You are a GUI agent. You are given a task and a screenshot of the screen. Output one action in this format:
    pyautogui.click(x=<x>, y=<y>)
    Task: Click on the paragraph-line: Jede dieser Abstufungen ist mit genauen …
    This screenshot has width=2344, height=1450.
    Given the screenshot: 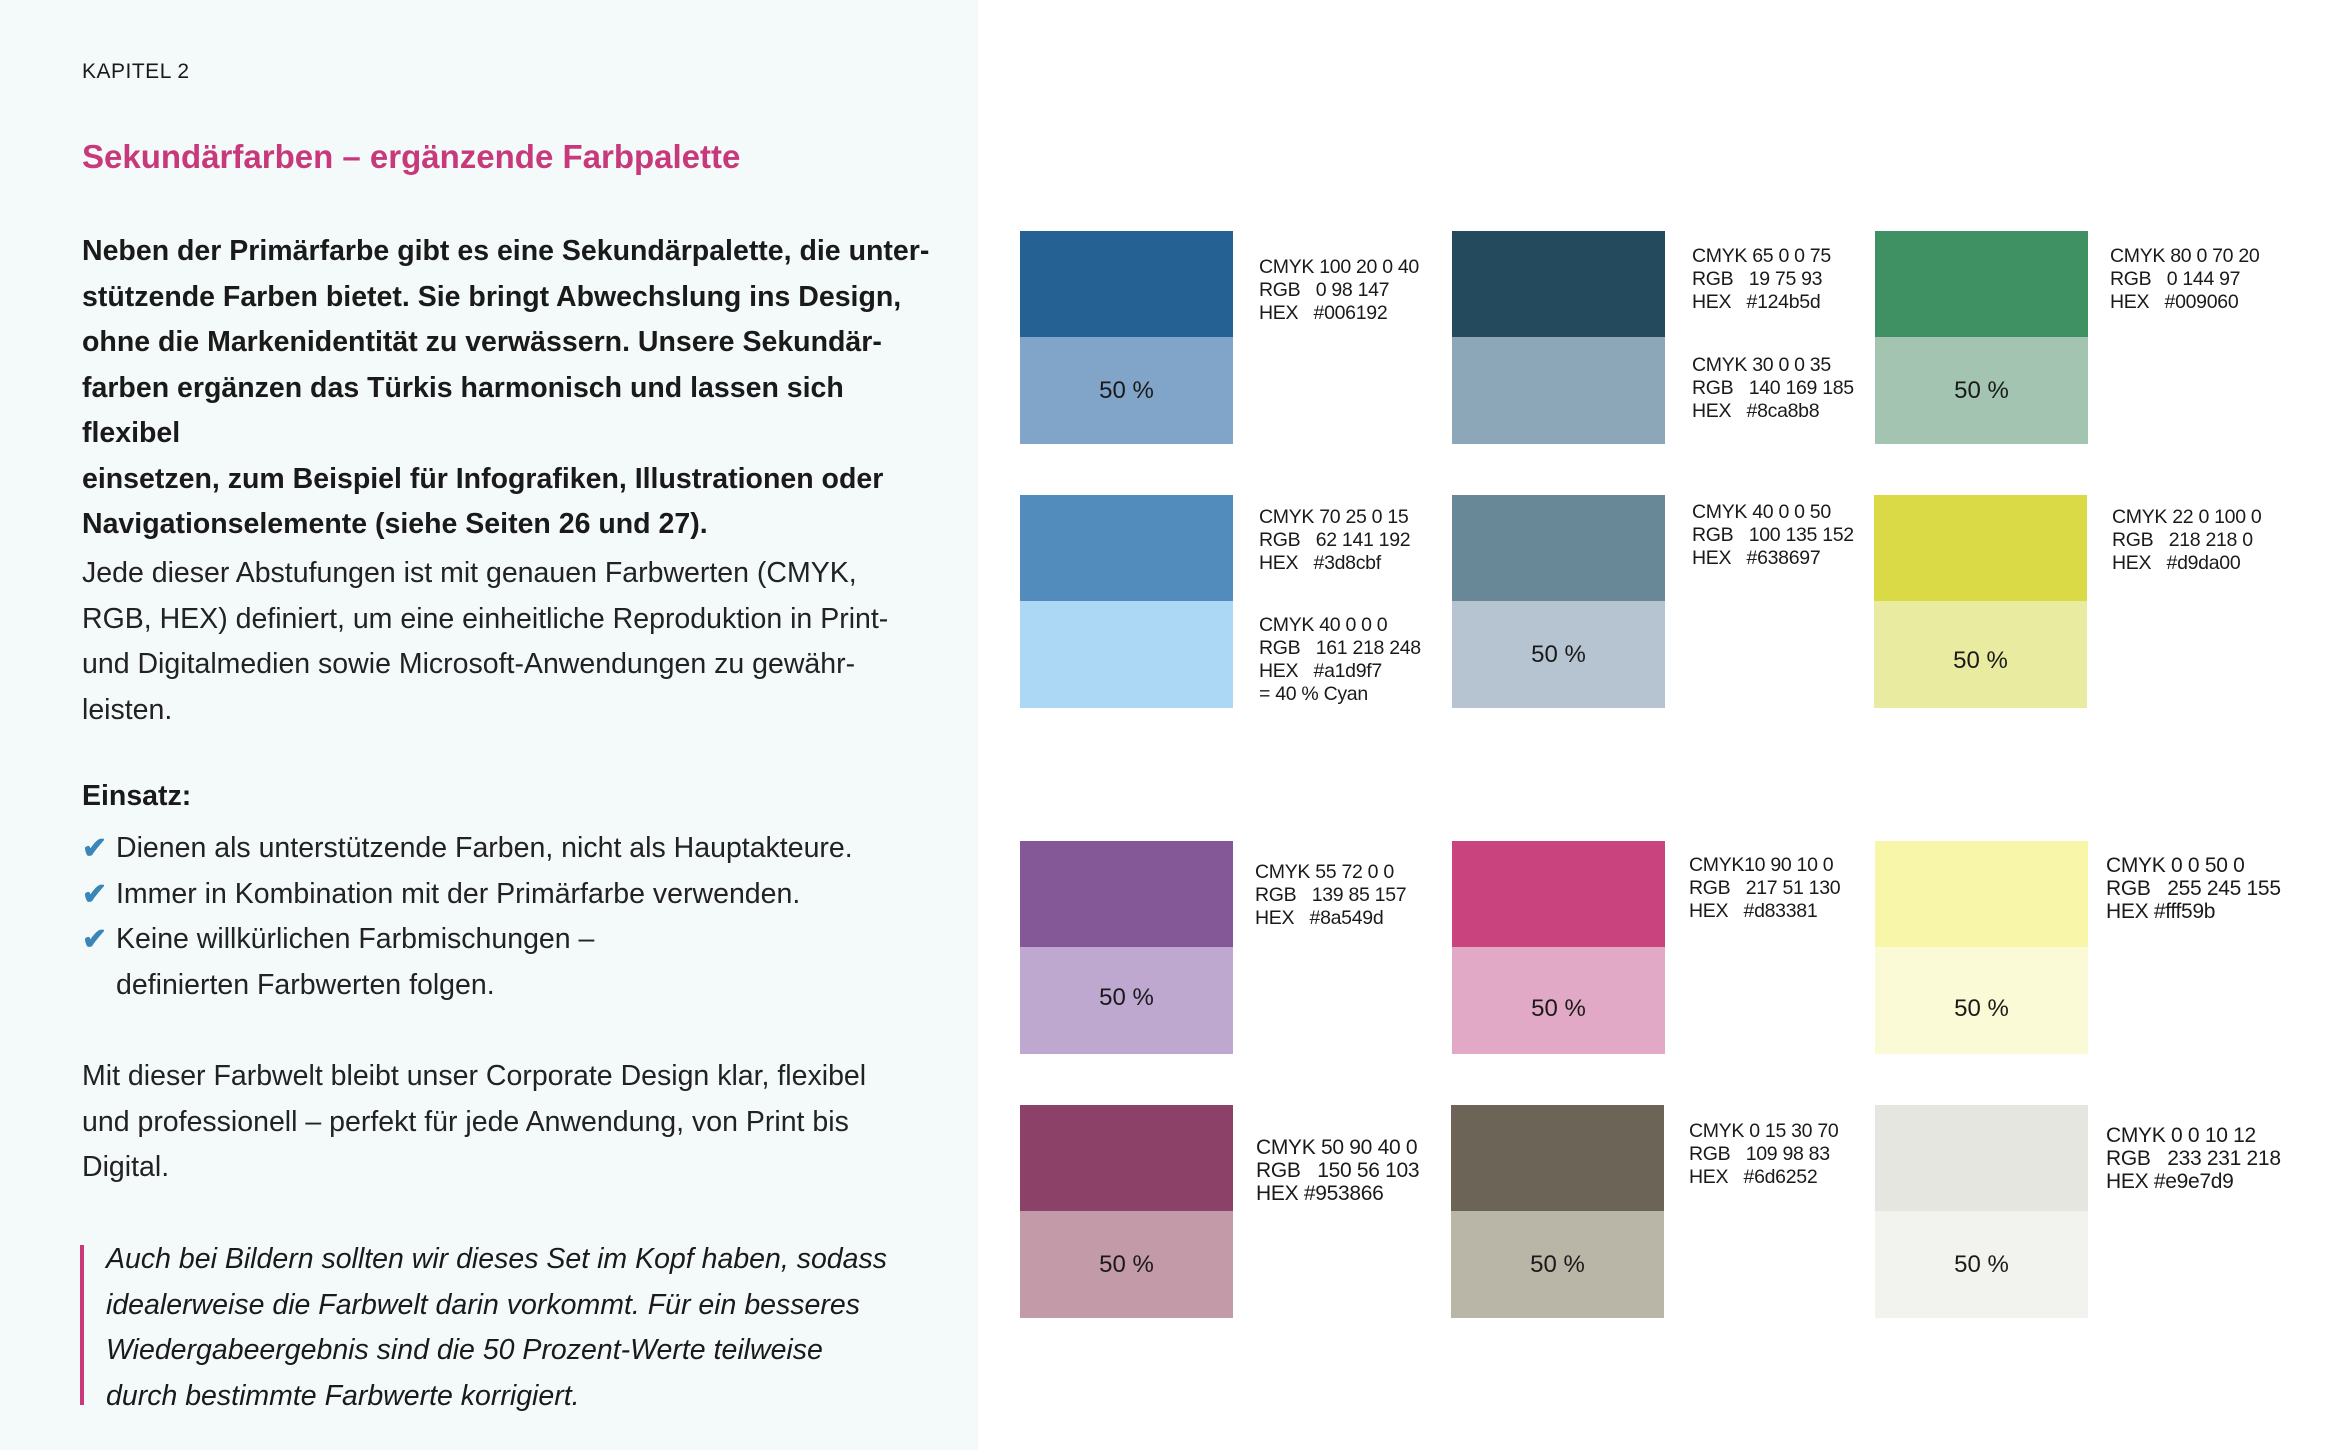 What is the action you would take?
    pyautogui.click(x=469, y=573)
    